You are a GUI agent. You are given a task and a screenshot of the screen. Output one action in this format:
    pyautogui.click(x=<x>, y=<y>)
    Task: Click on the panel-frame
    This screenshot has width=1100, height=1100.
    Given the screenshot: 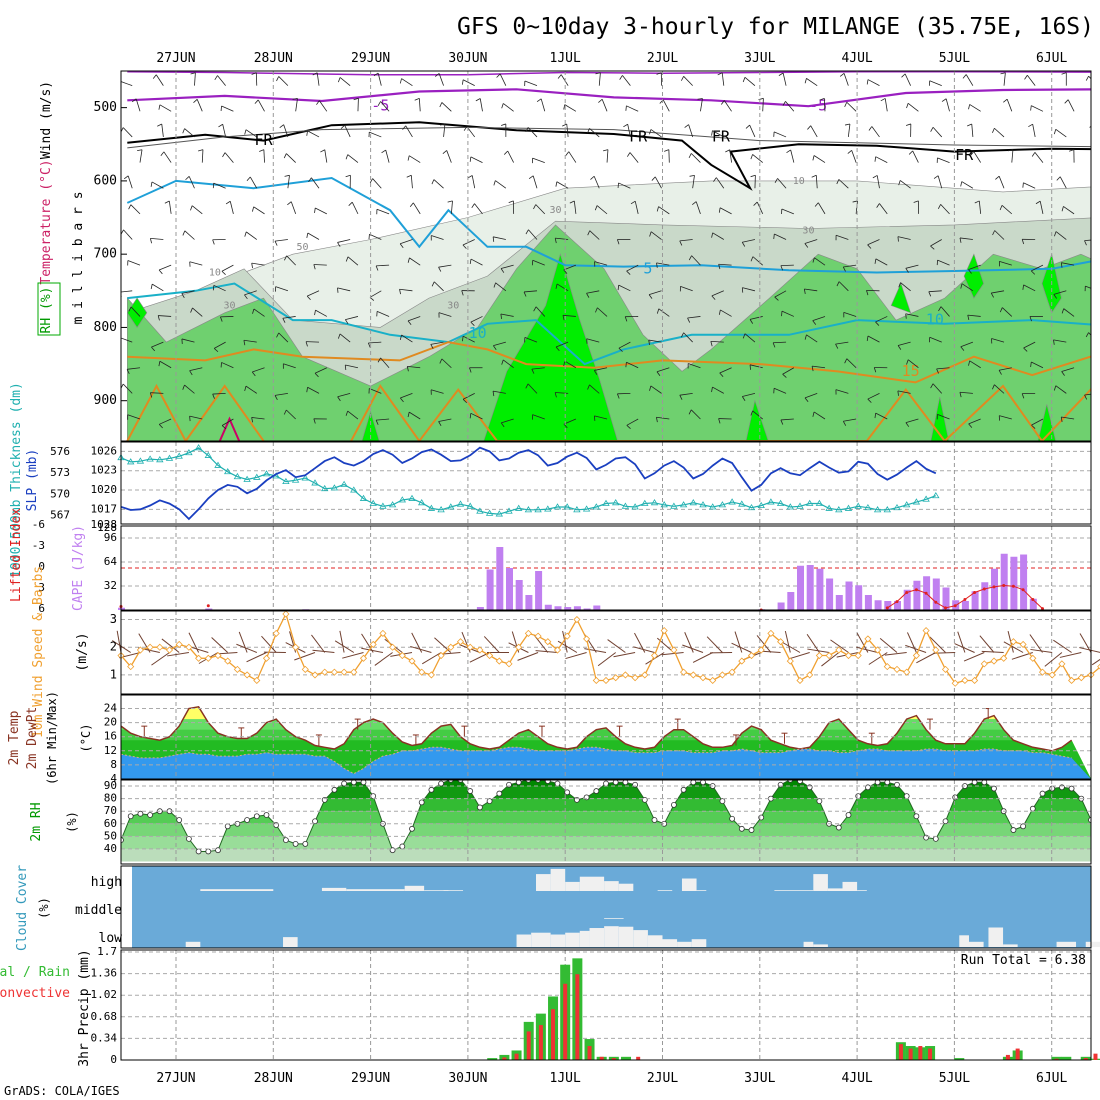 What is the action you would take?
    pyautogui.click(x=606, y=822)
    